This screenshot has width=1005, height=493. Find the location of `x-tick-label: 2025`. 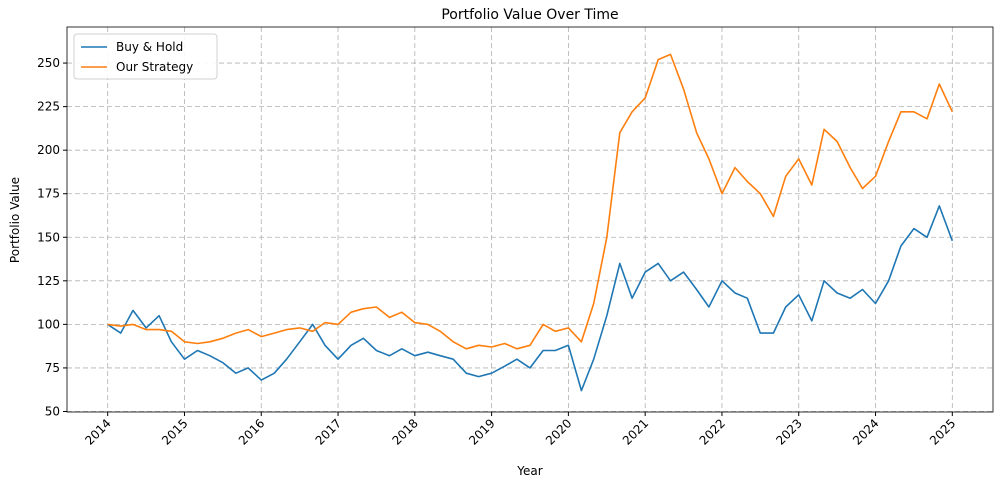

x-tick-label: 2025 is located at coordinates (942, 431).